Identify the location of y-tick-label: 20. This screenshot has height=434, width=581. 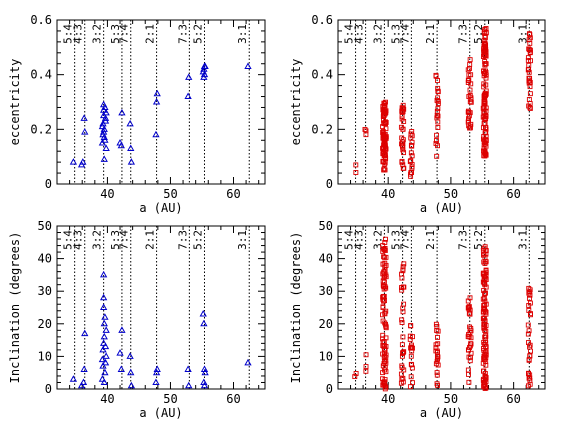
(326, 324).